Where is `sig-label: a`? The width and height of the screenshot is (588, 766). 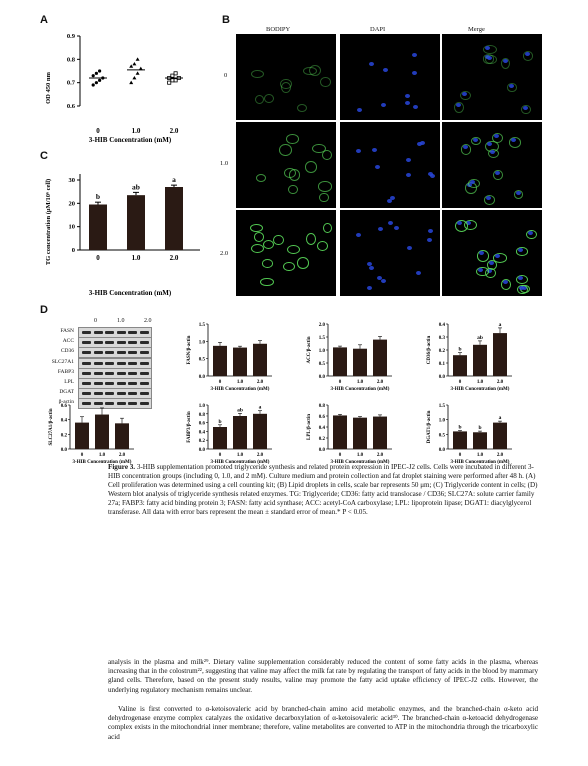
sig-label: a is located at coordinates (174, 179).